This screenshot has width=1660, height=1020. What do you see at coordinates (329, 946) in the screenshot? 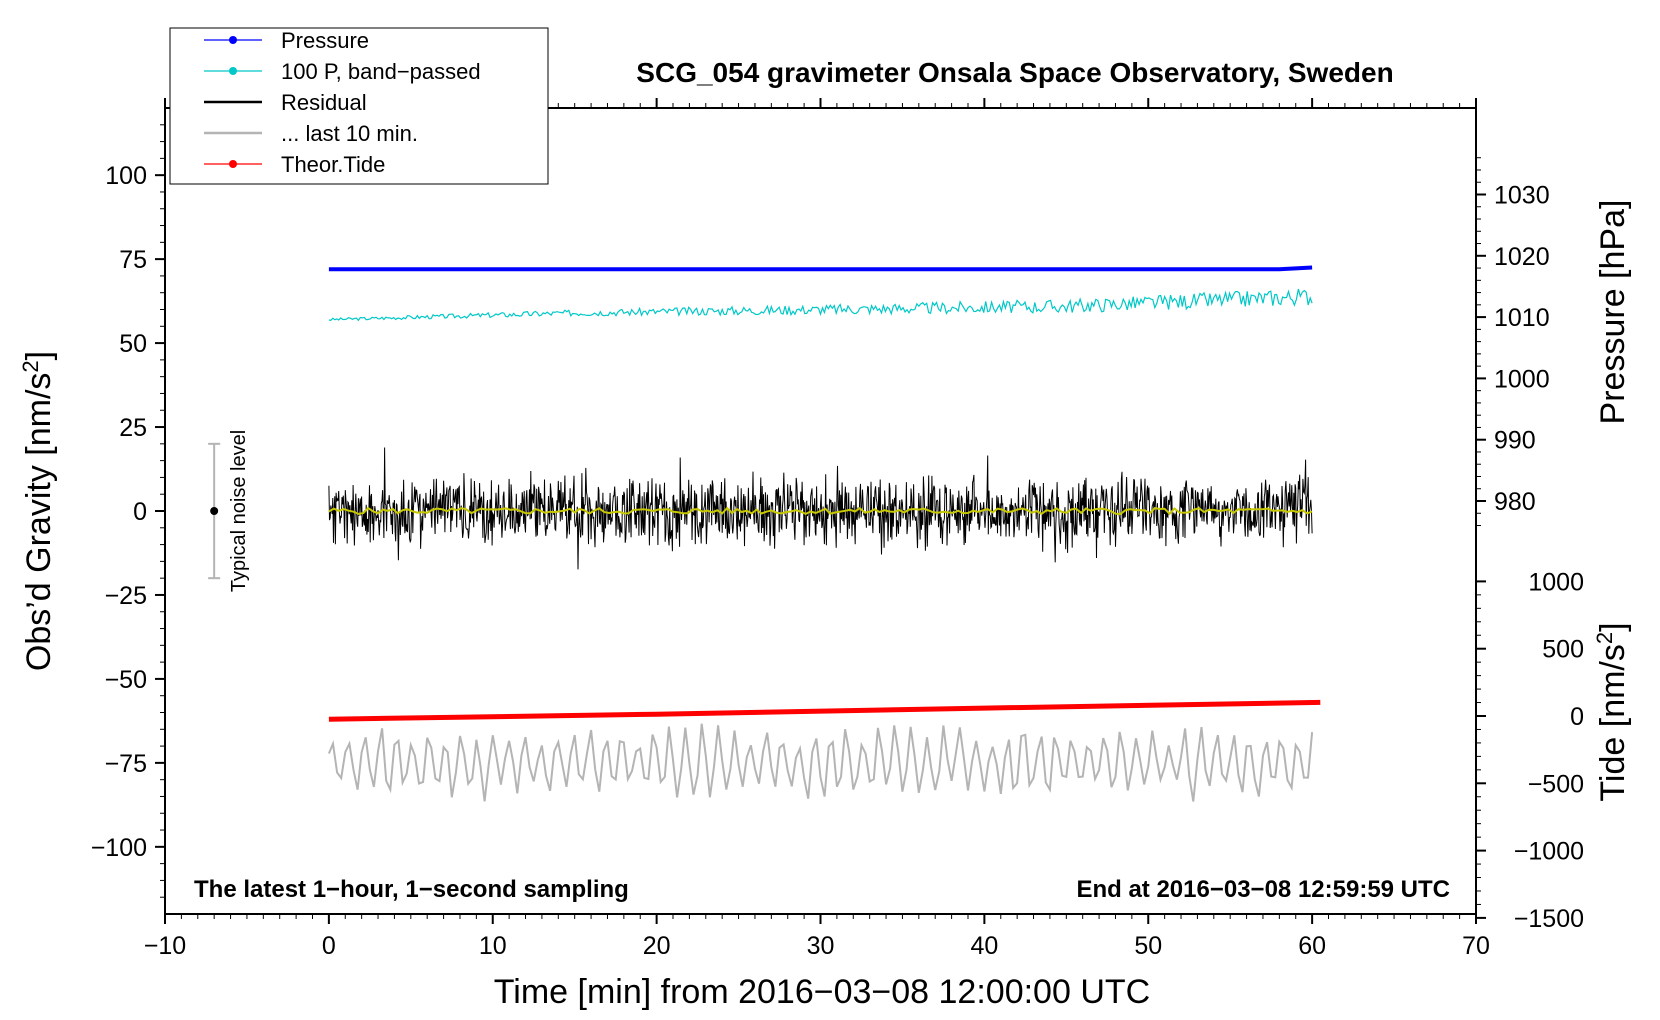
I see `x-tick-label: 0` at bounding box center [329, 946].